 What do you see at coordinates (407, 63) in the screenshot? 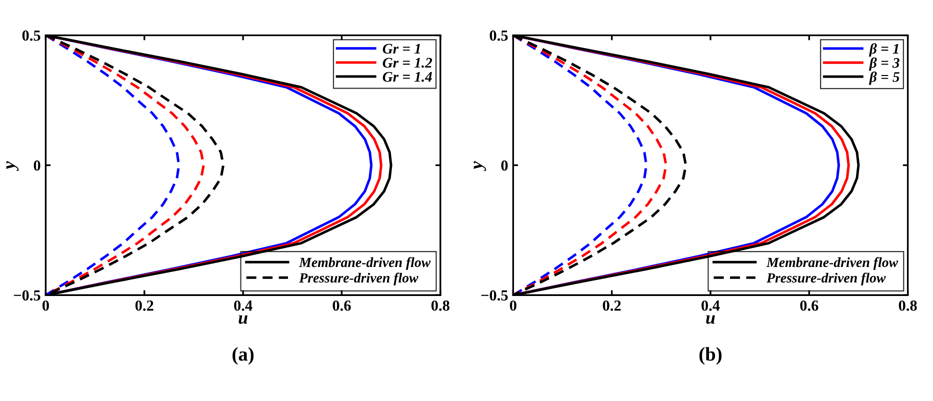
I see `legend-label: Gr = 1.2` at bounding box center [407, 63].